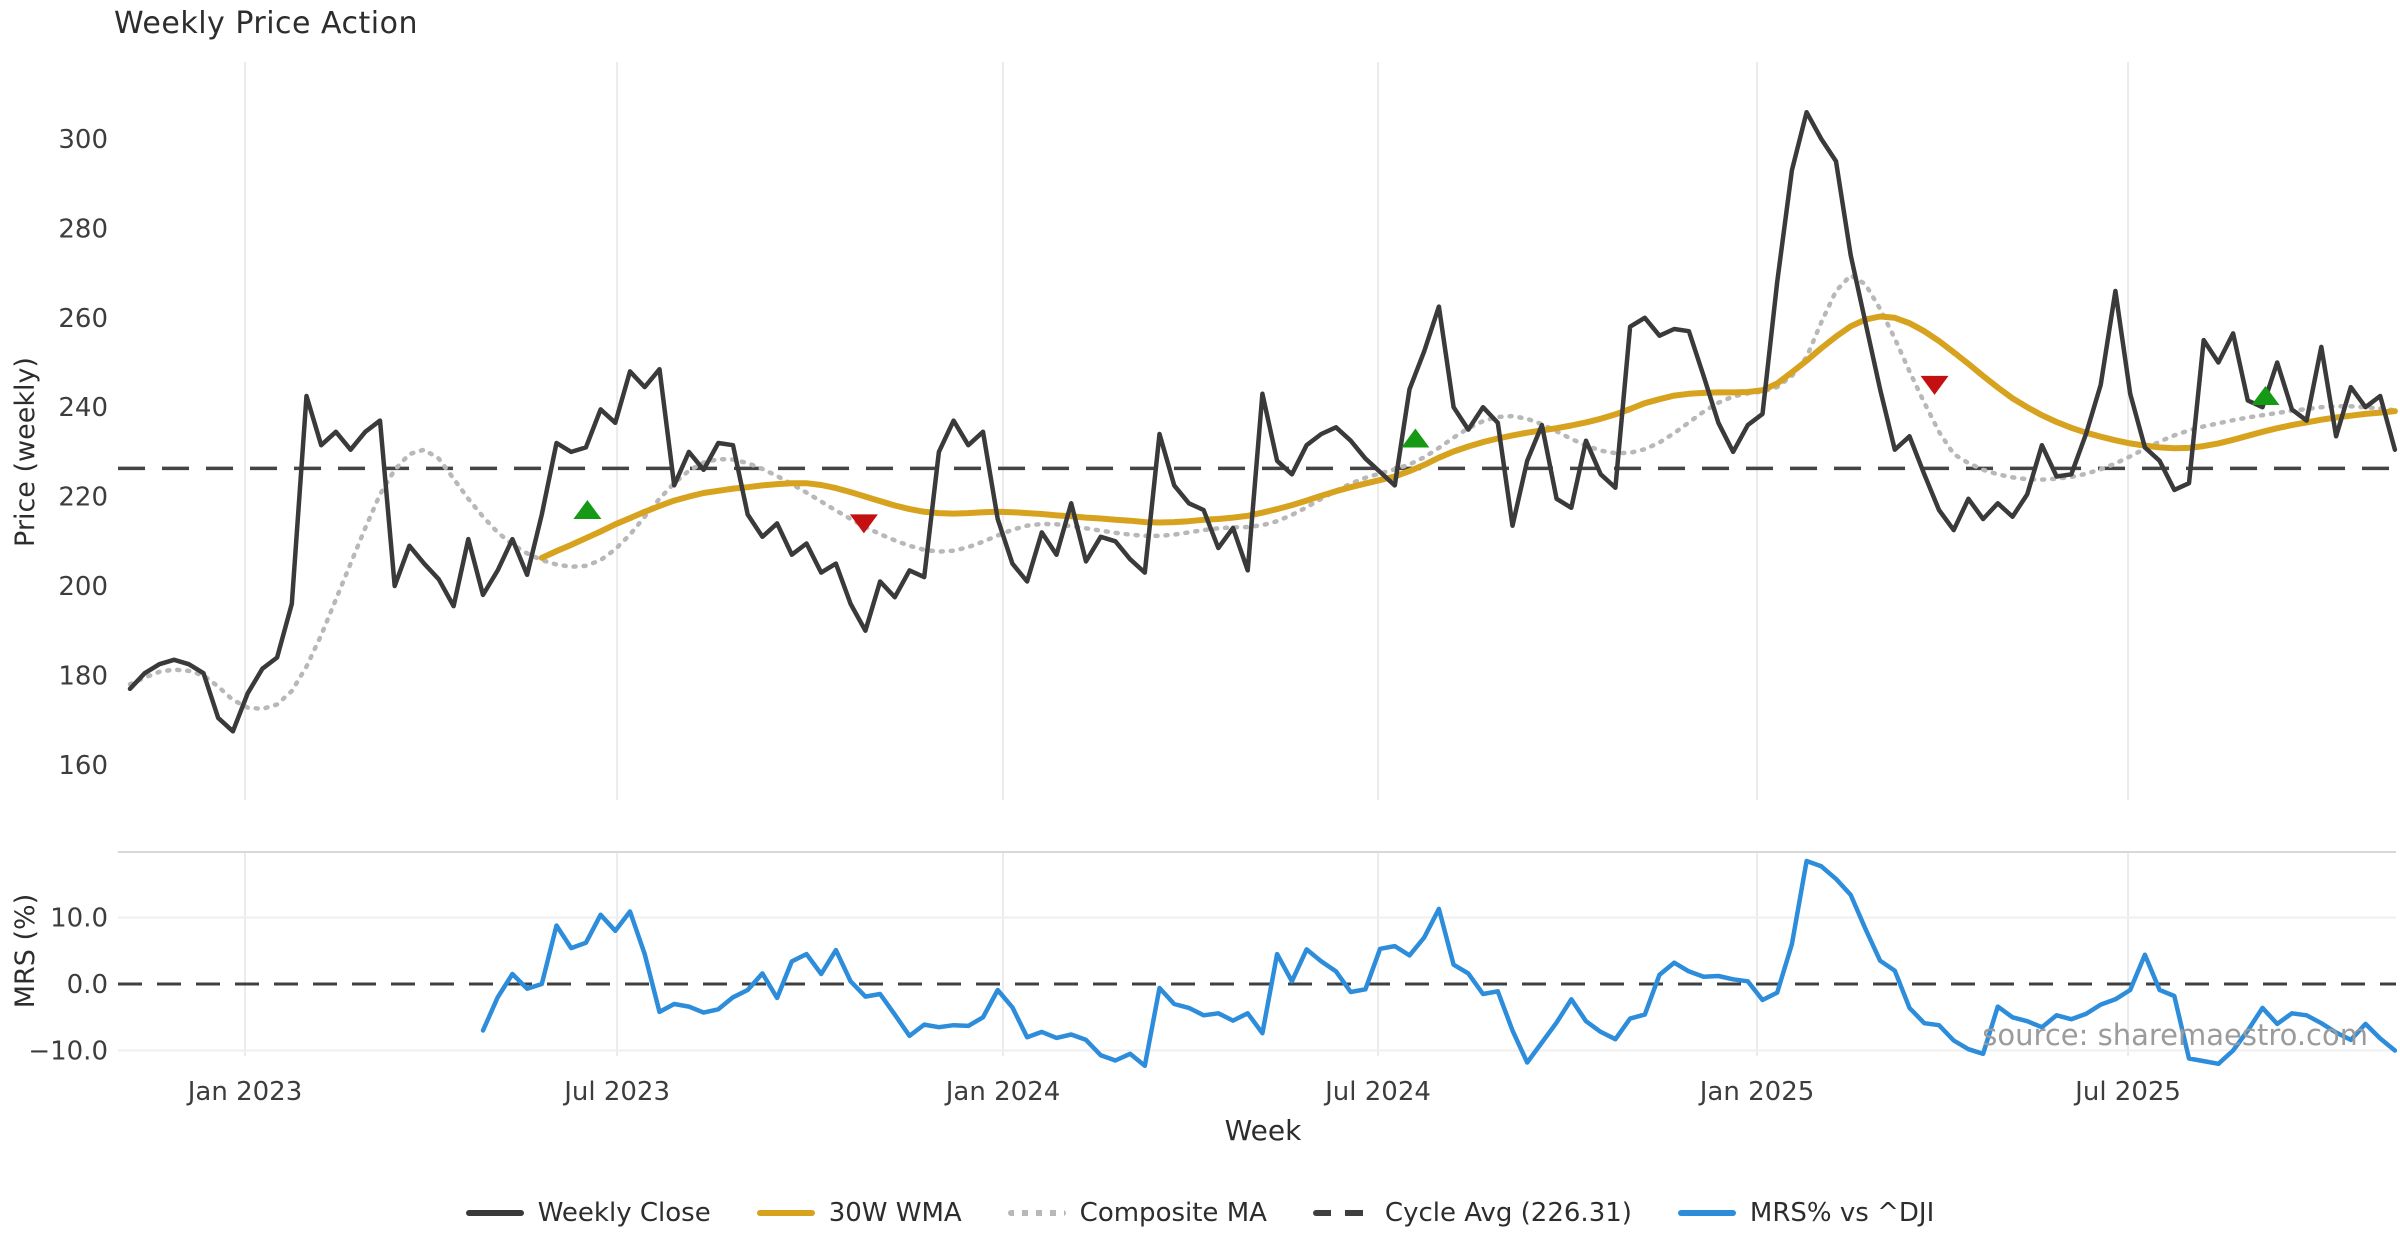 This screenshot has width=2400, height=1260. What do you see at coordinates (266, 23) in the screenshot?
I see `chart-title: Weekly Price Action` at bounding box center [266, 23].